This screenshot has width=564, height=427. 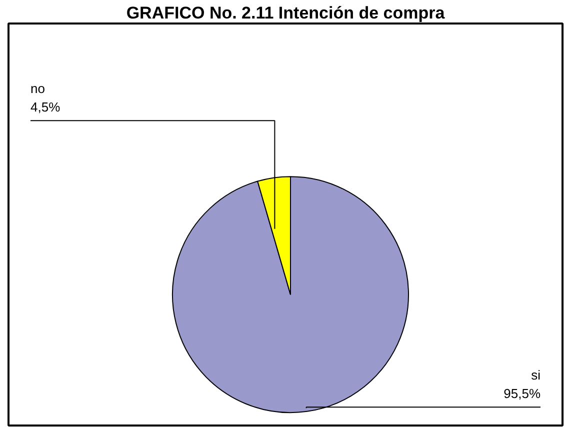 What do you see at coordinates (536, 375) in the screenshot?
I see `slice-label: si` at bounding box center [536, 375].